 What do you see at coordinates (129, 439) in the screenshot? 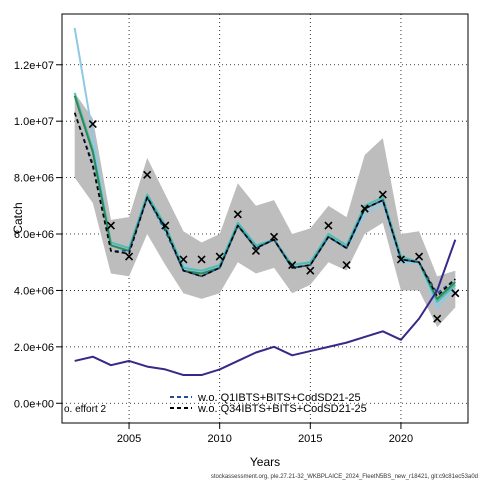
I see `x-tick-label: 2005` at bounding box center [129, 439].